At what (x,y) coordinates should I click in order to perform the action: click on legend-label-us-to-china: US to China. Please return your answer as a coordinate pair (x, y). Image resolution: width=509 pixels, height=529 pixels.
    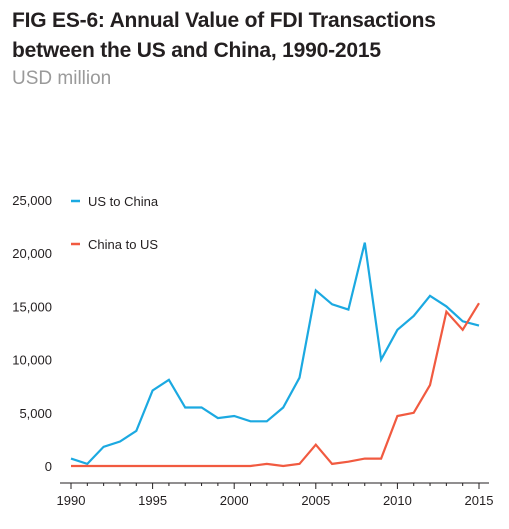
    Looking at the image, I should click on (123, 201).